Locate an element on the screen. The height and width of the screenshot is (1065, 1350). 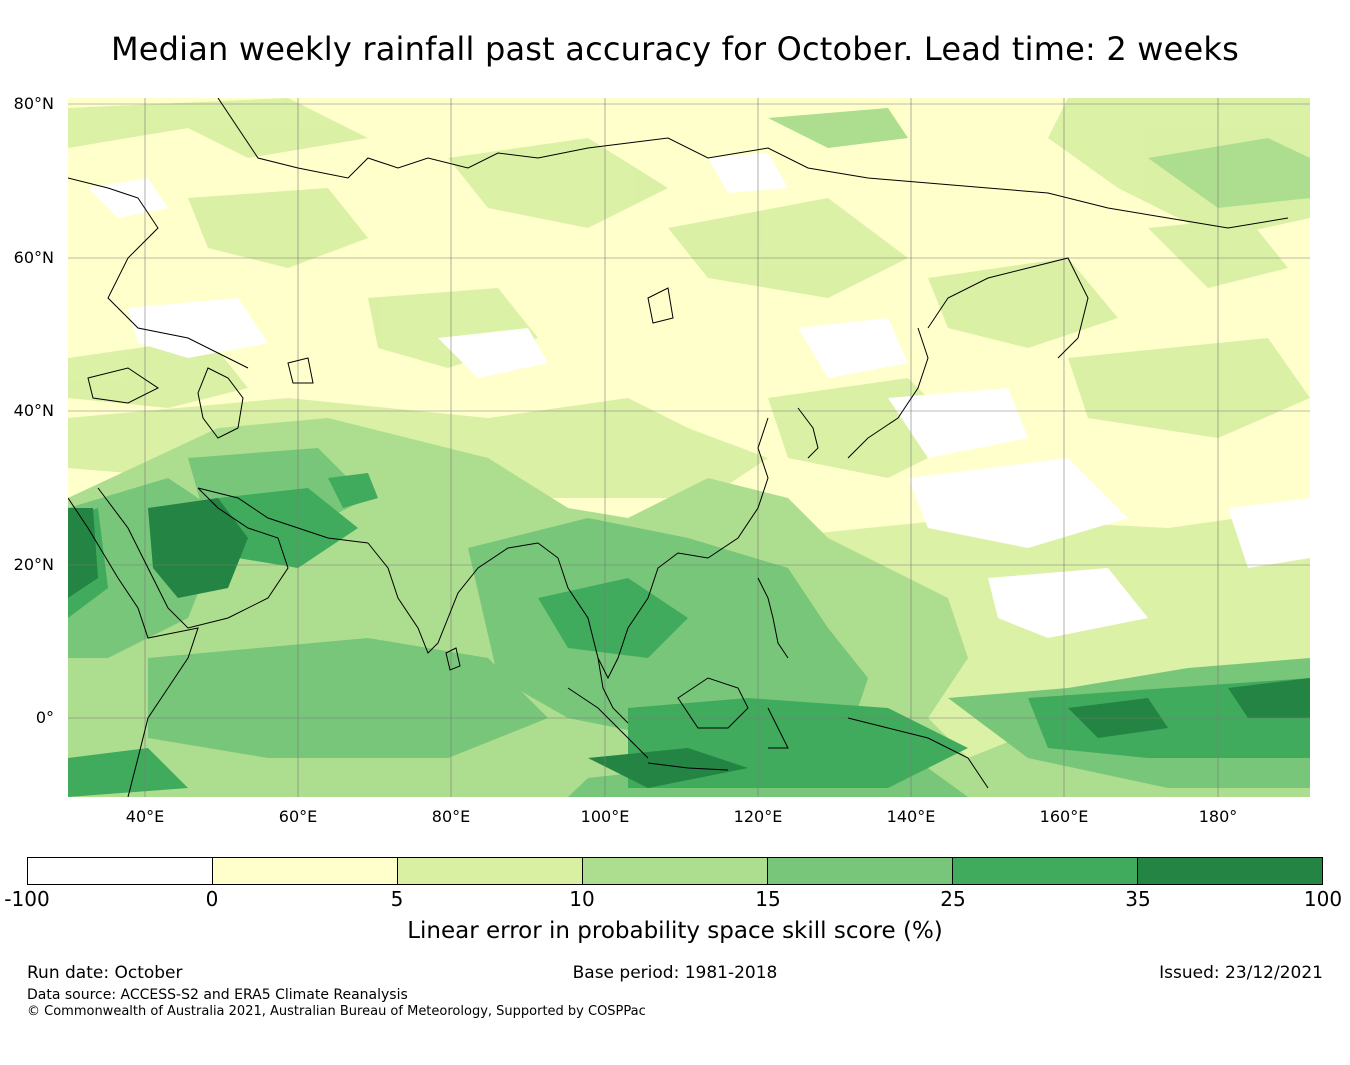
colorbar-tick: 15 is located at coordinates (768, 899).